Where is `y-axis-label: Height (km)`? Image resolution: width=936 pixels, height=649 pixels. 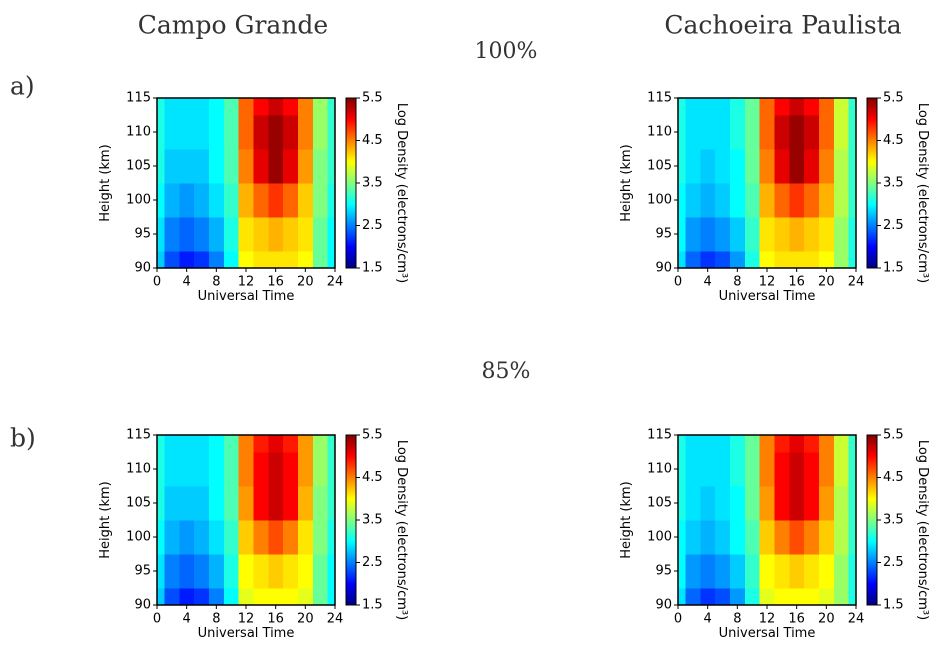 y-axis-label: Height (km) is located at coordinates (105, 519).